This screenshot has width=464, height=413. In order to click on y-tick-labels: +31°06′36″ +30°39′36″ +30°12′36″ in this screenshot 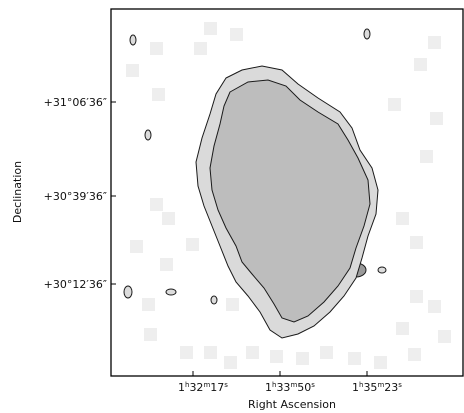, I will do `click(75, 193)`.